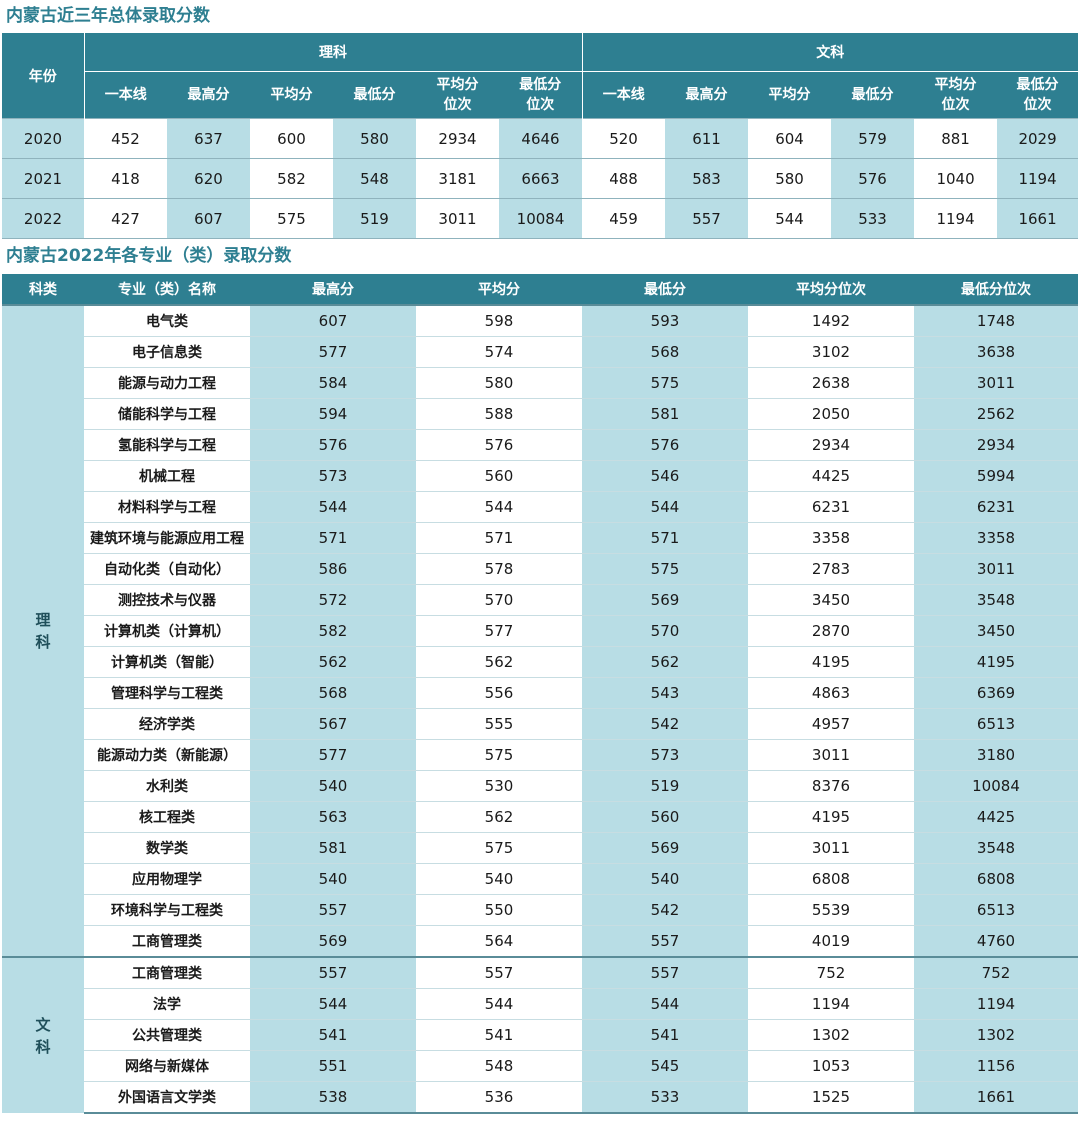 The image size is (1080, 1127). I want to click on major-row: 电子信息类 577 574 568 3102 3638, so click(540, 352).